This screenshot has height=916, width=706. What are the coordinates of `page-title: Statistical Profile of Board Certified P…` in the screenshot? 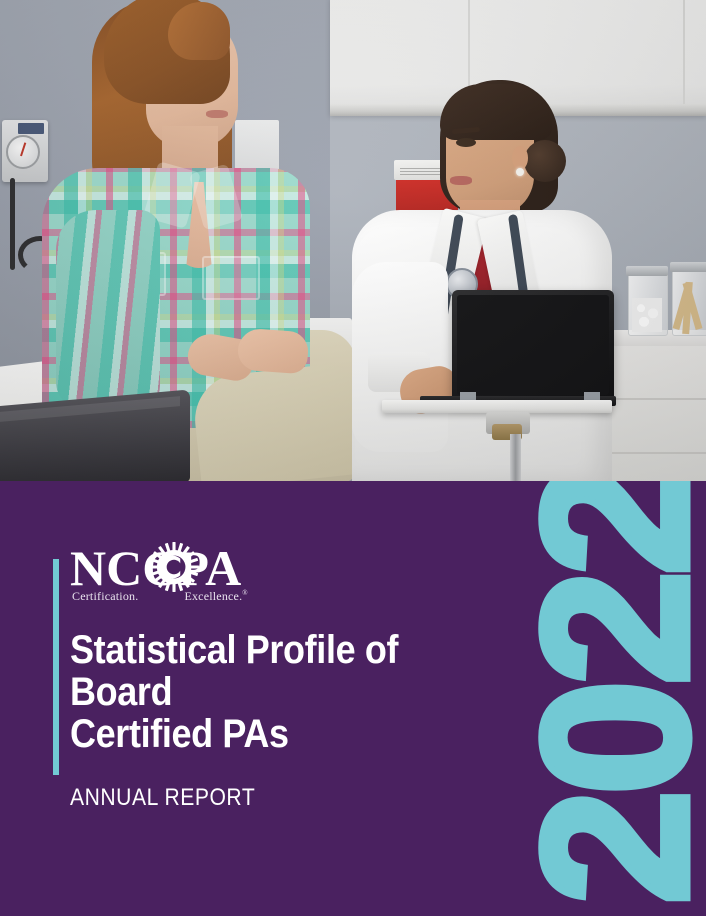 It's located at (234, 692).